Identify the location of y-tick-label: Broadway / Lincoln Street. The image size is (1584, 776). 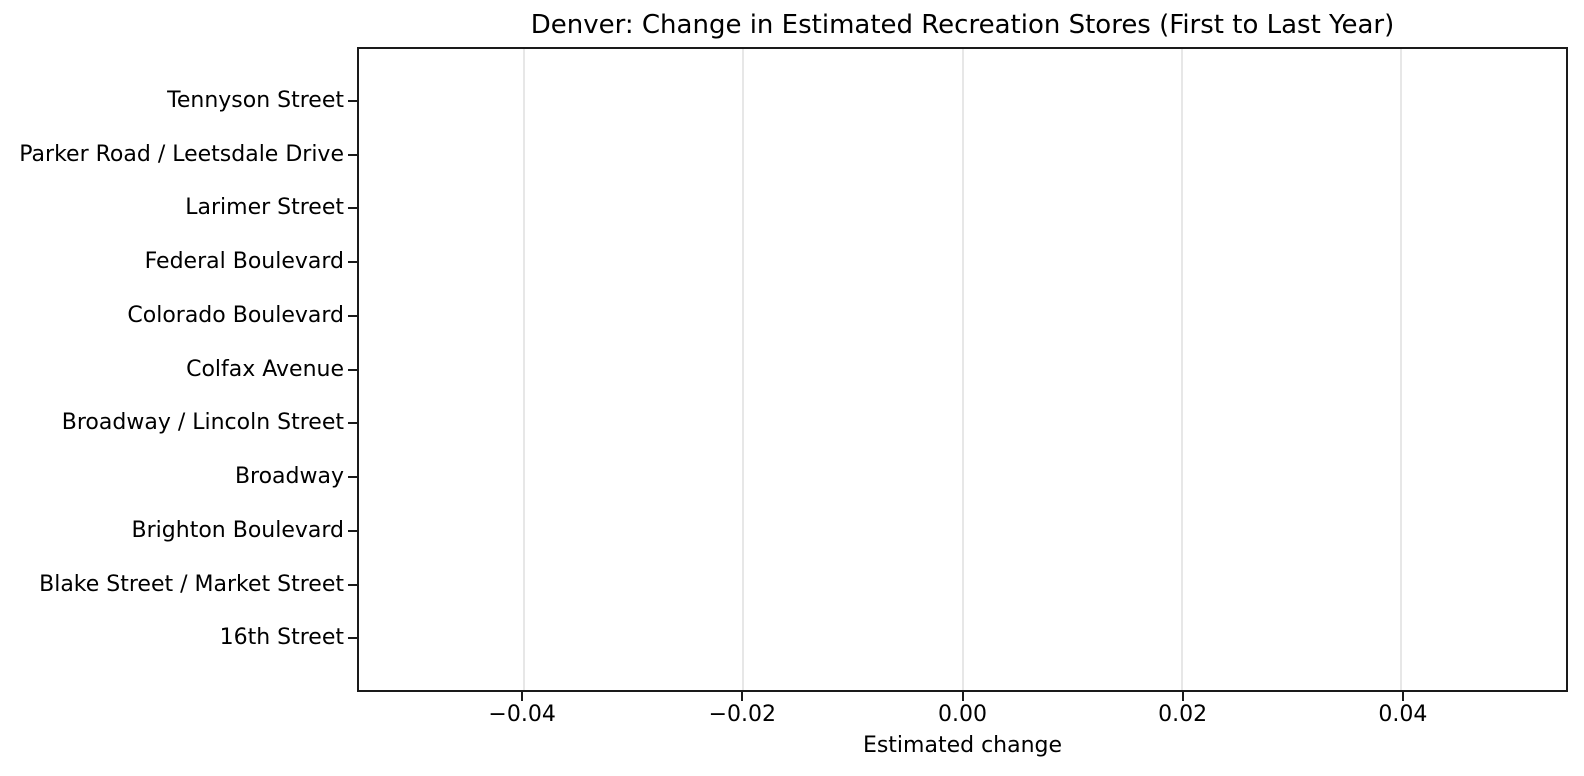
(202, 423).